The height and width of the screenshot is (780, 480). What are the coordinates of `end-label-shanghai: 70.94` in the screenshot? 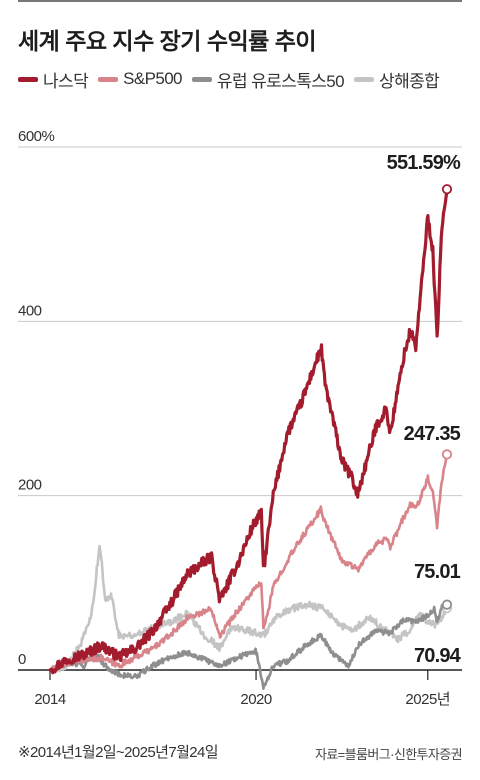 It's located at (438, 656).